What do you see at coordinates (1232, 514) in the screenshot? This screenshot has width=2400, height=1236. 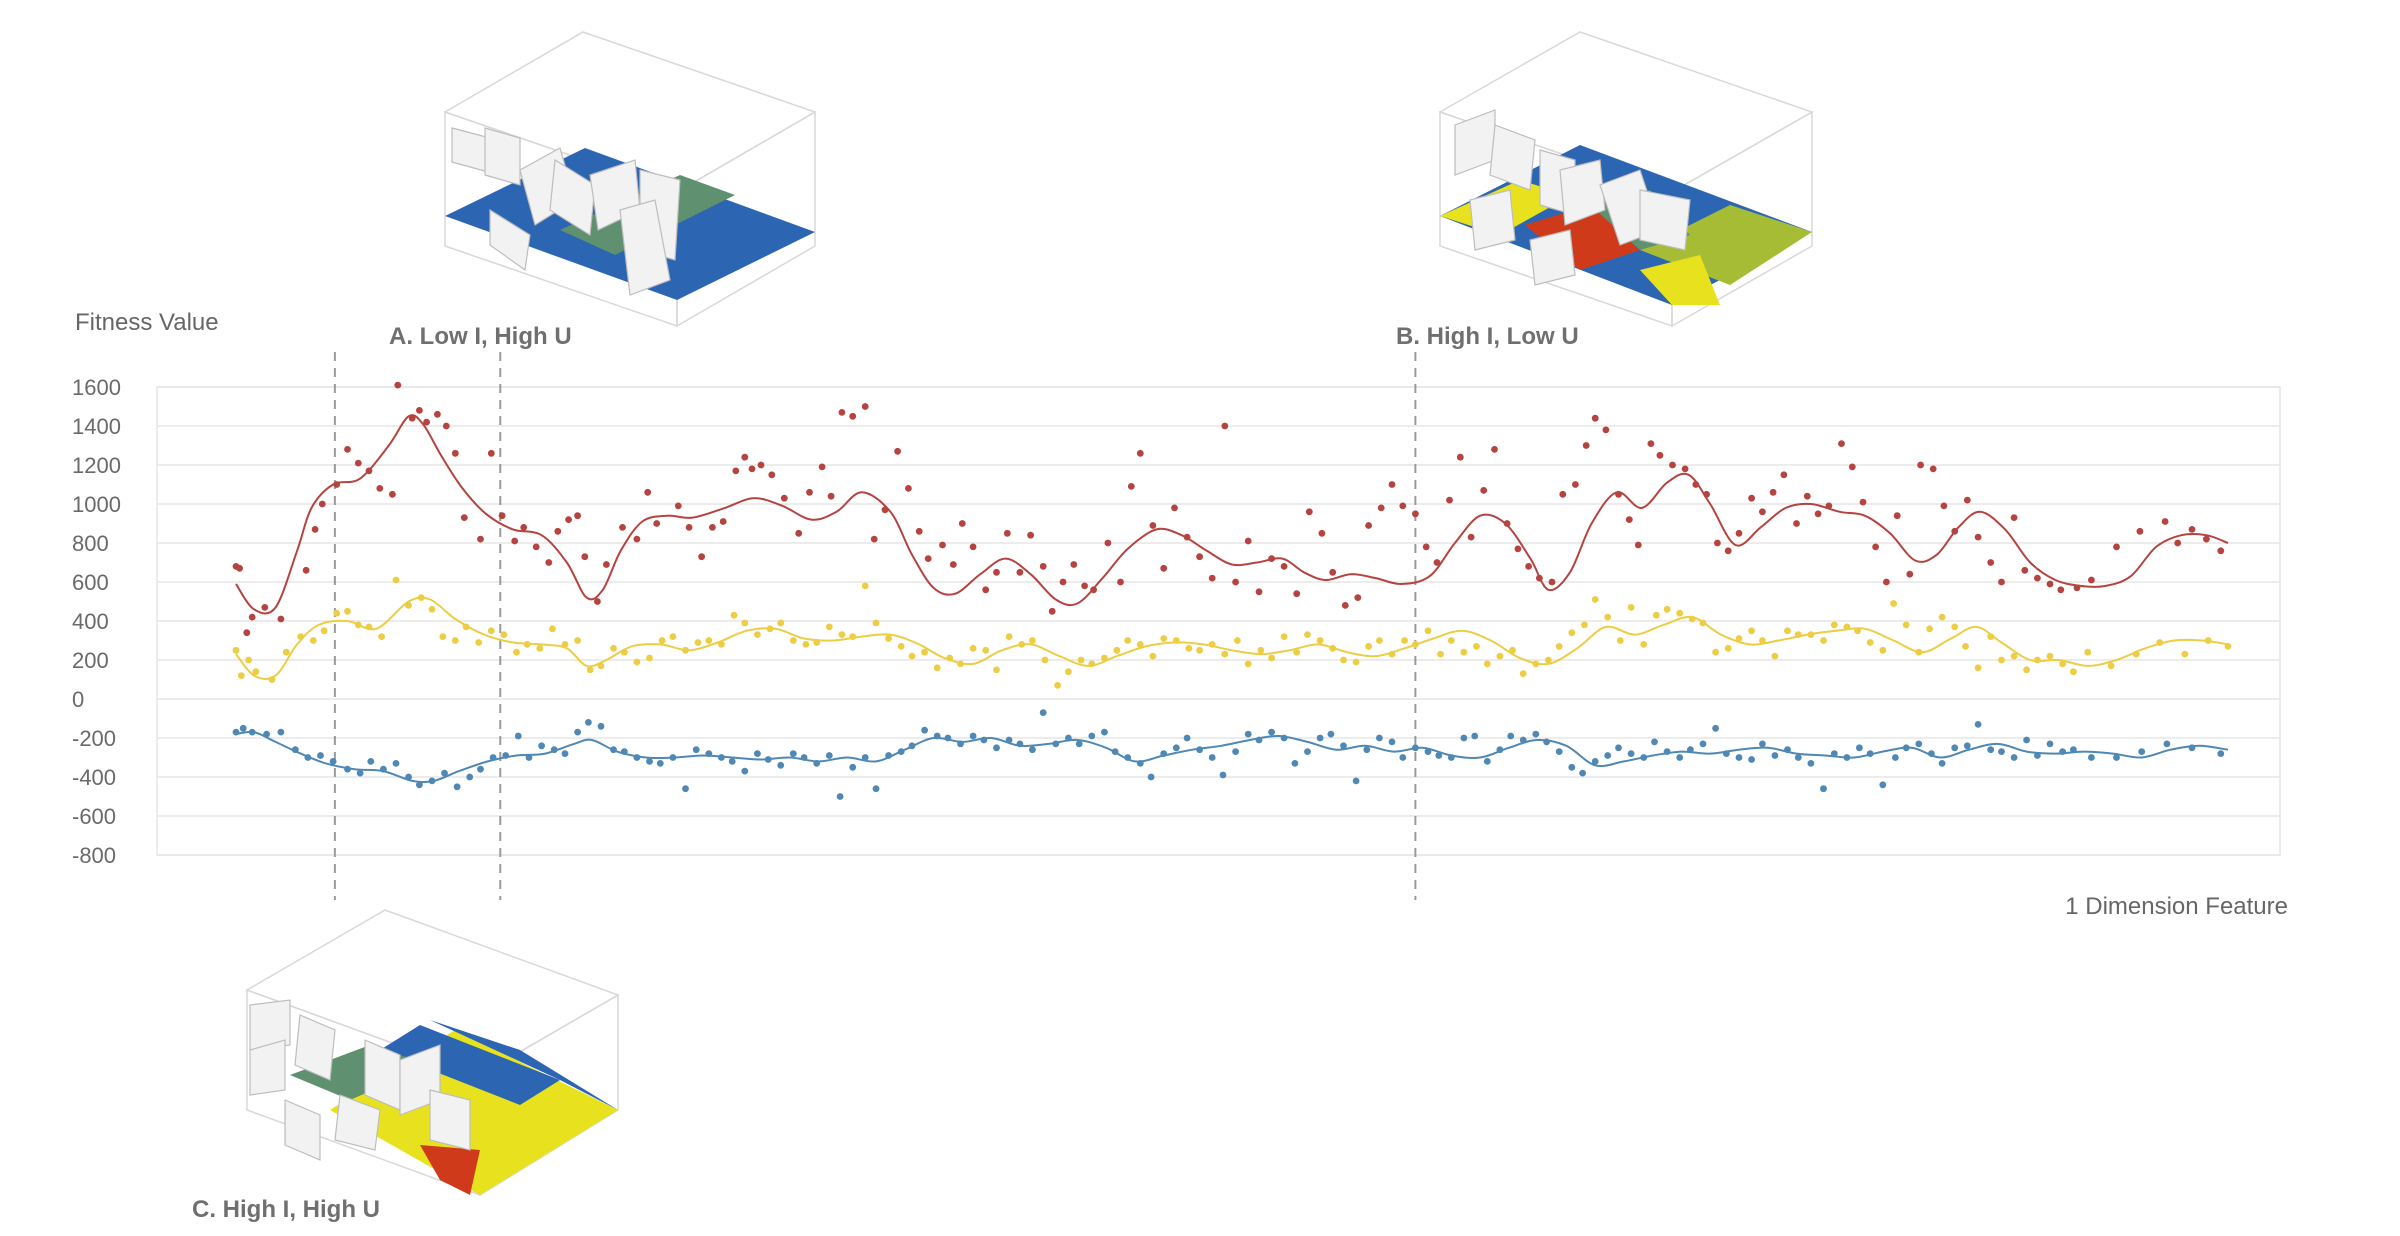 I see `series-red-trend-line` at bounding box center [1232, 514].